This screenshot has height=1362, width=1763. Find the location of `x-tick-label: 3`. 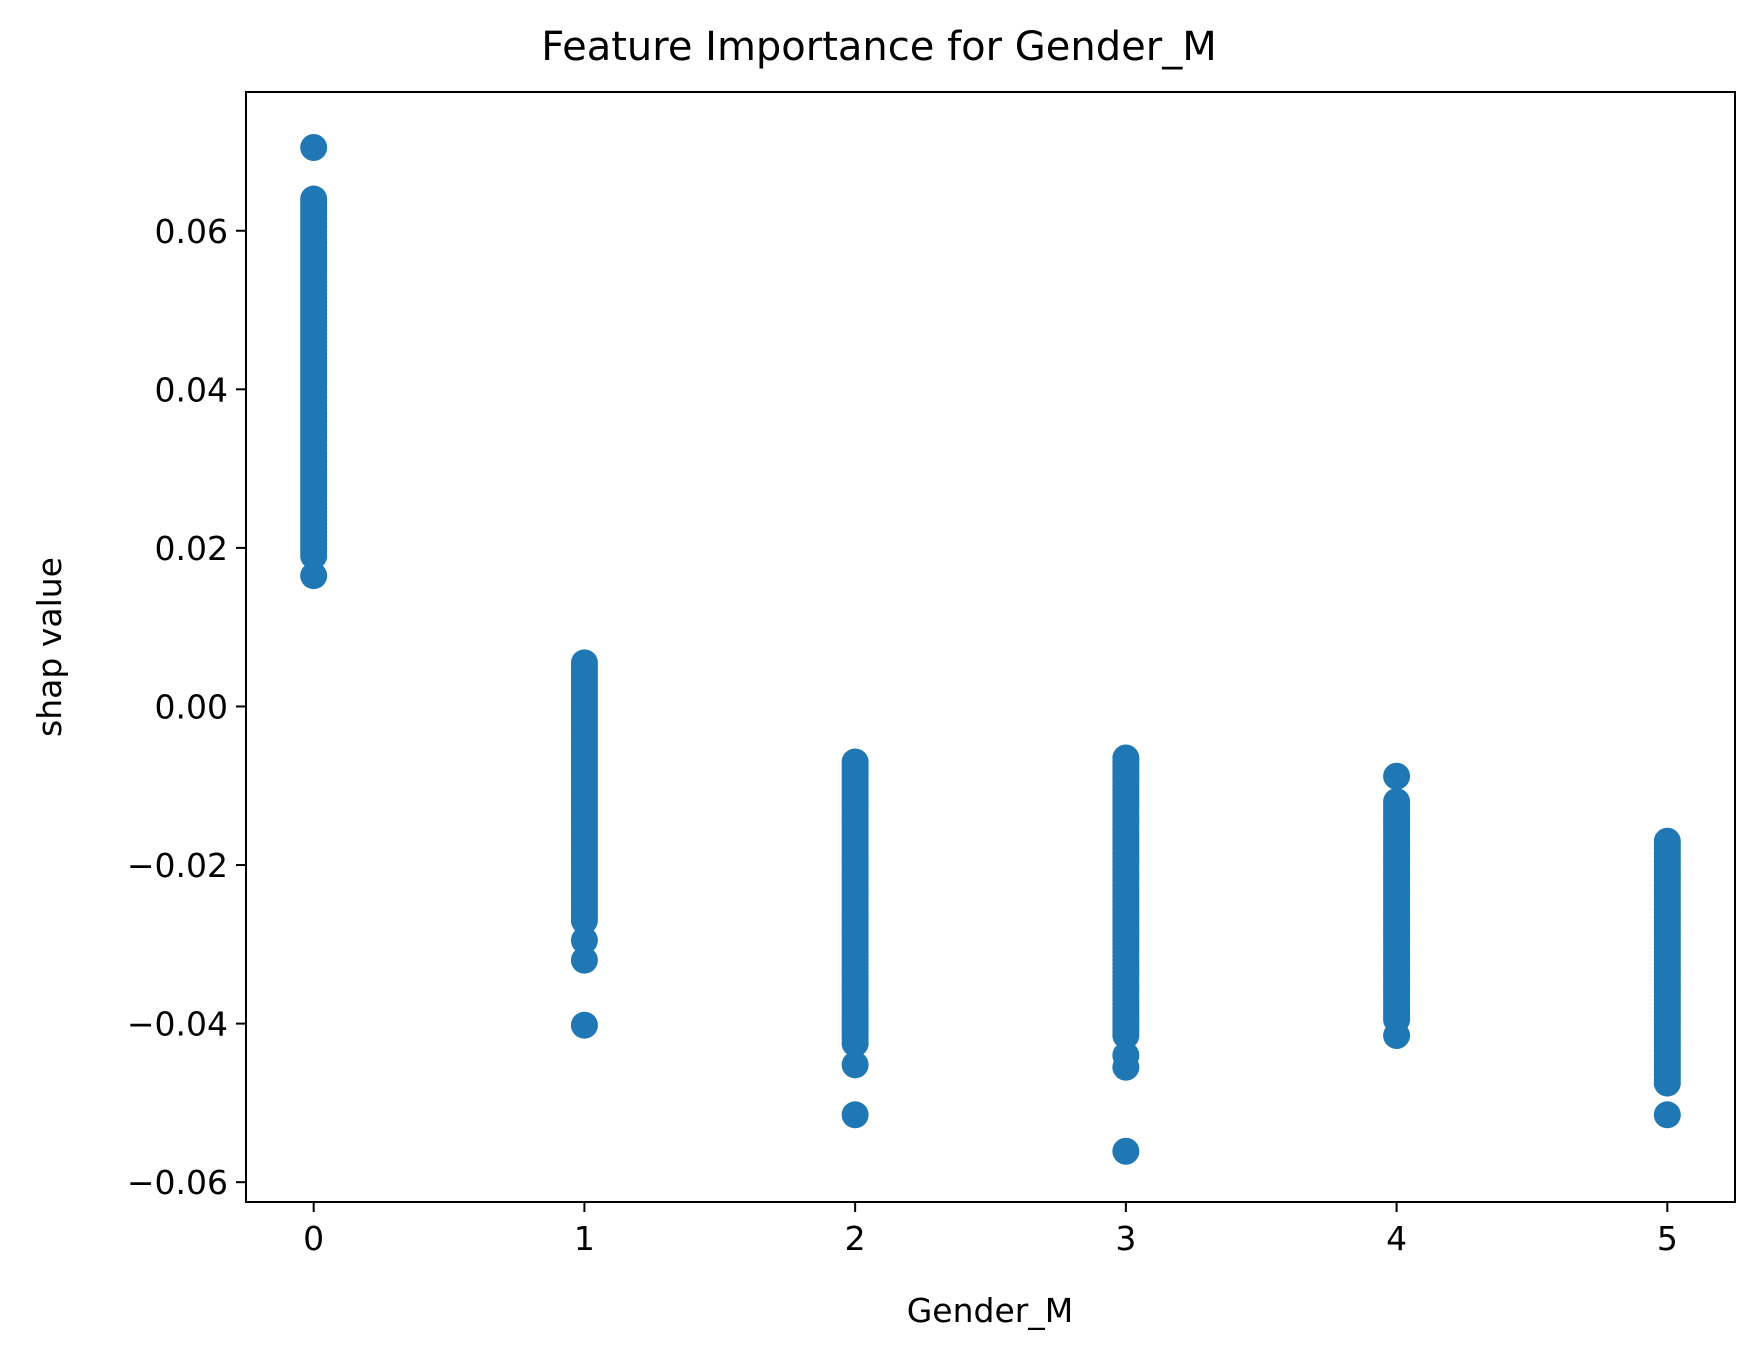

x-tick-label: 3 is located at coordinates (1125, 1238).